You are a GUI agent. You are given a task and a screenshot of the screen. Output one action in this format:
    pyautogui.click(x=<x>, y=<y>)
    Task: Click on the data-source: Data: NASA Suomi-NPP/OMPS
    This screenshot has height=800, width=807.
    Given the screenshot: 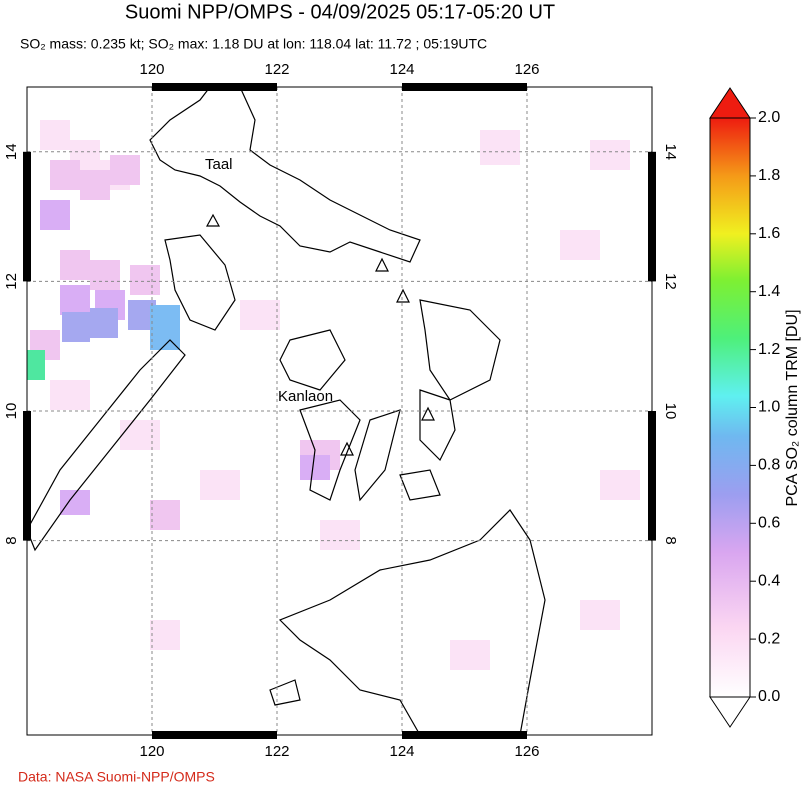 What is the action you would take?
    pyautogui.click(x=116, y=777)
    